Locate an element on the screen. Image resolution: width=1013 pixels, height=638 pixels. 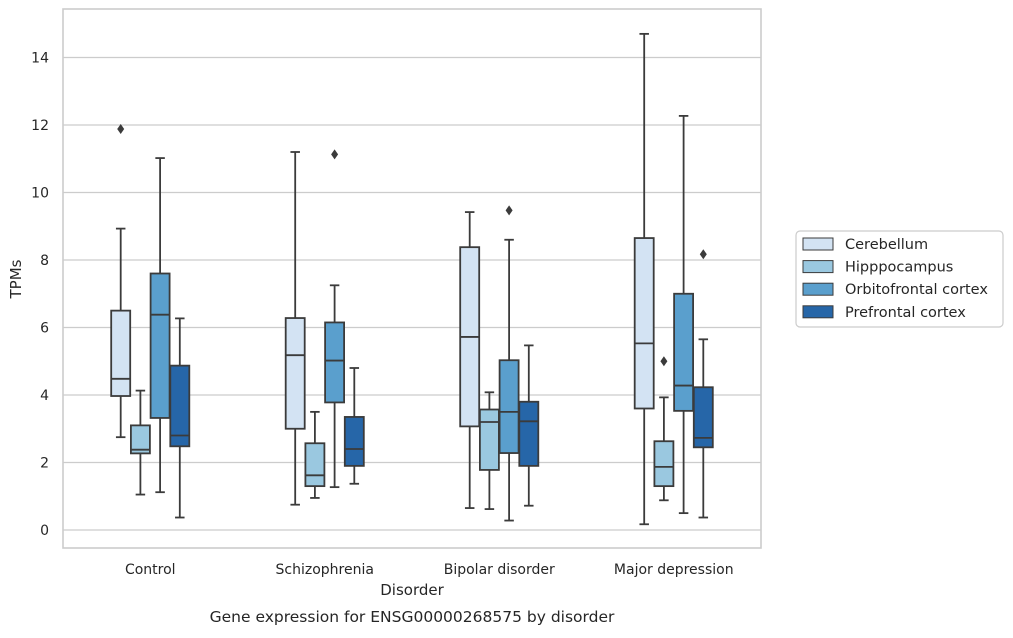
y-tick-label: 8 is located at coordinates (44, 261).